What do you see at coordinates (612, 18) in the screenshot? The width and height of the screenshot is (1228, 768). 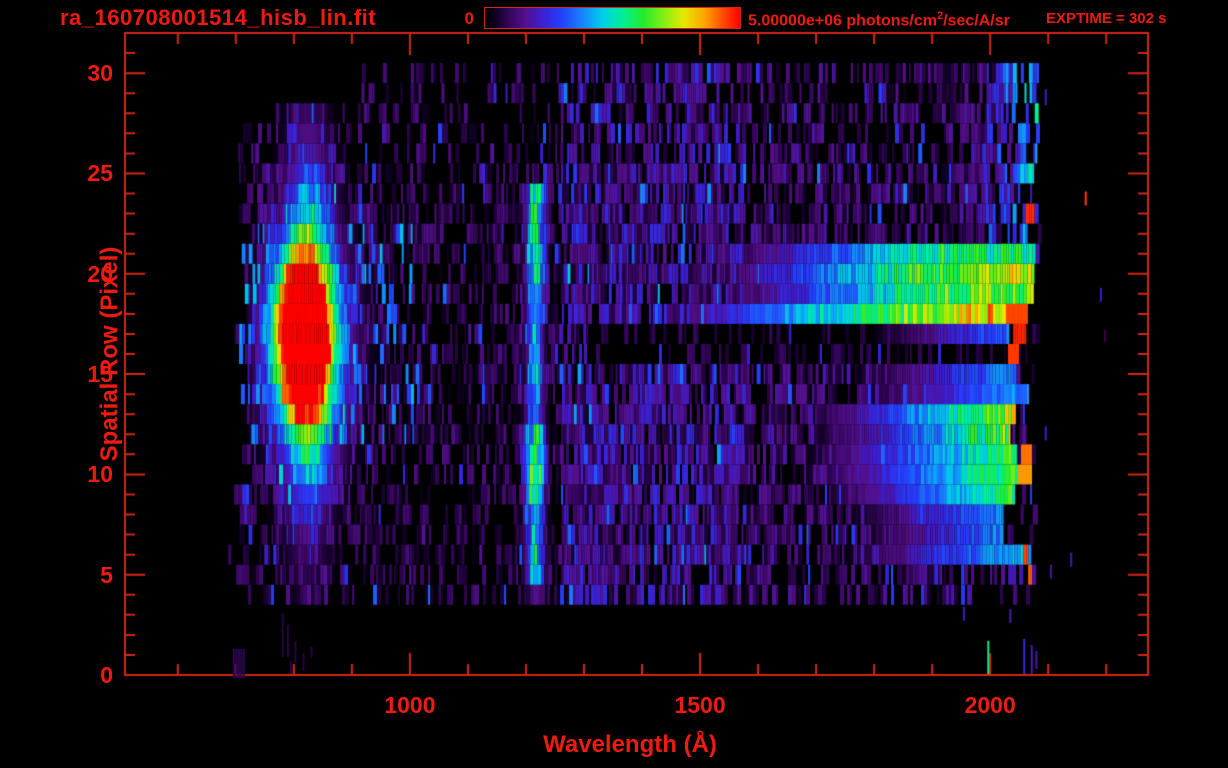 I see `colorbar-gradient` at bounding box center [612, 18].